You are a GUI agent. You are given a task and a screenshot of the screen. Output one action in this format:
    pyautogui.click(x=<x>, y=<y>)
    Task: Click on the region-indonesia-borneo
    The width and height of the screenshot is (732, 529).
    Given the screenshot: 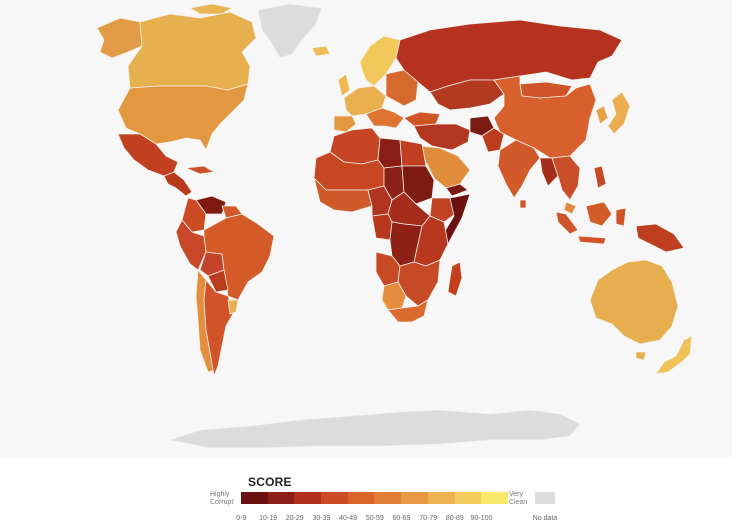 What is the action you would take?
    pyautogui.click(x=599, y=214)
    